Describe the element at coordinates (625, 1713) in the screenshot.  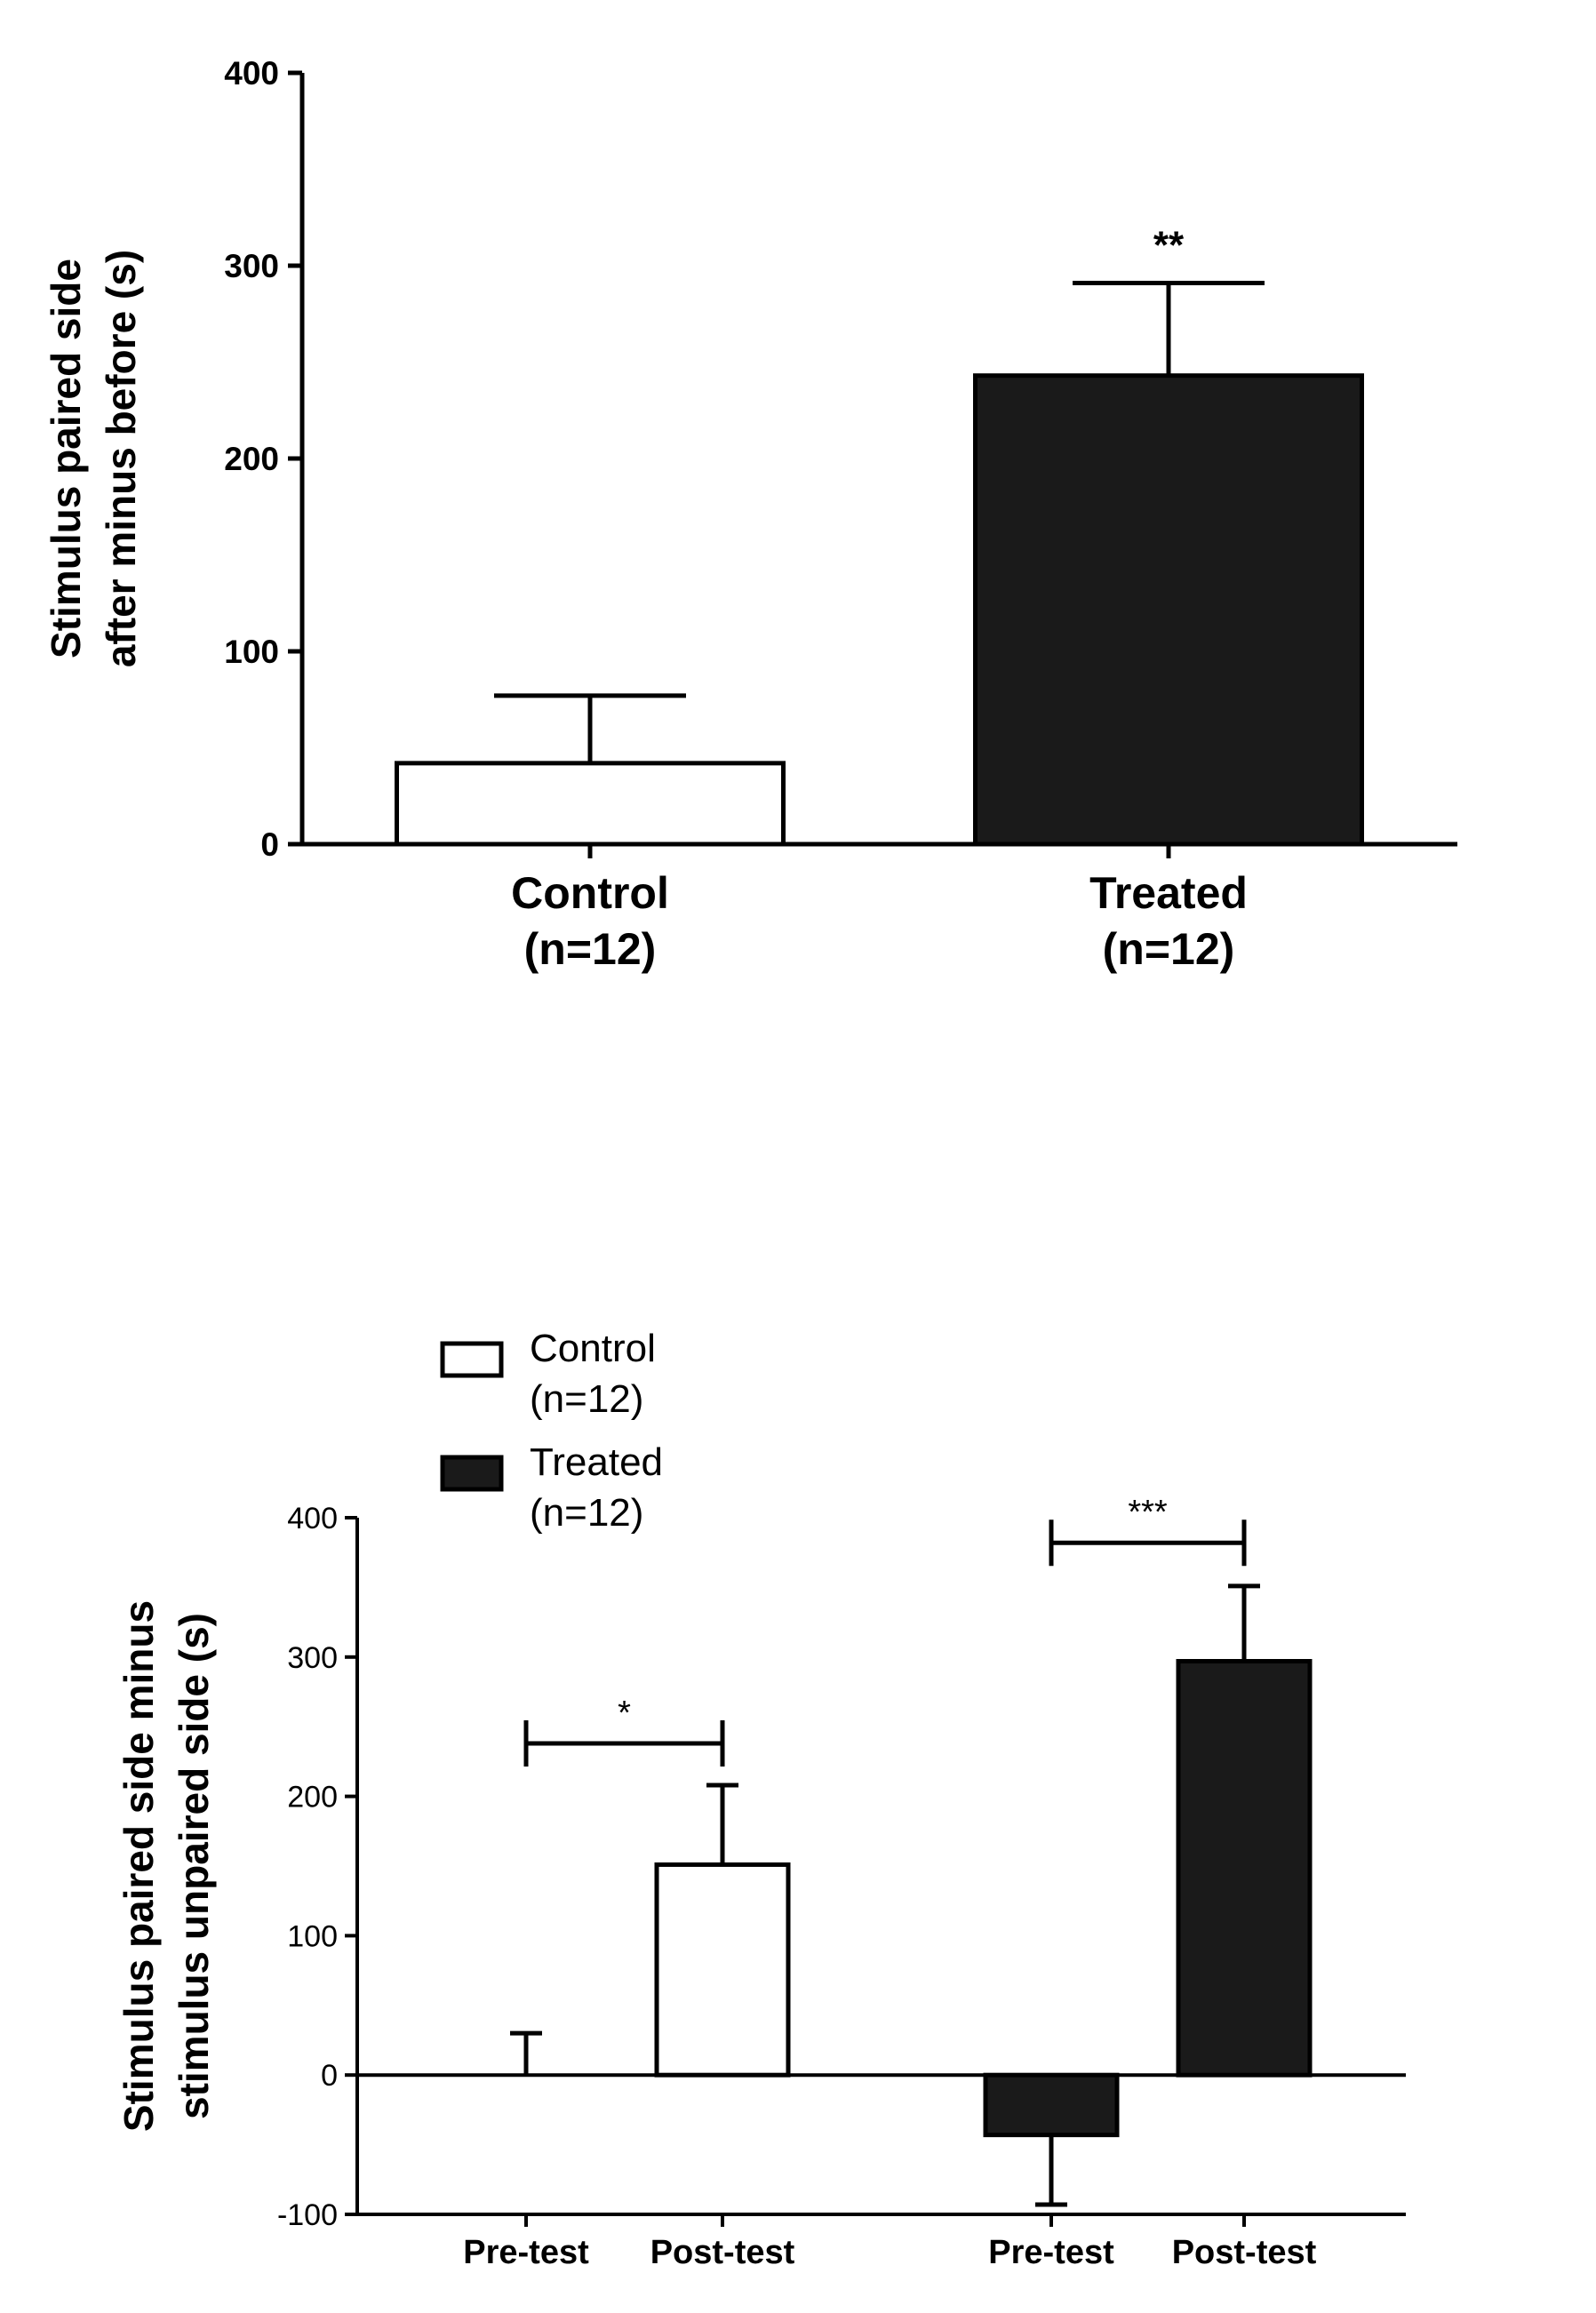
I see `significance-label: *` at that location.